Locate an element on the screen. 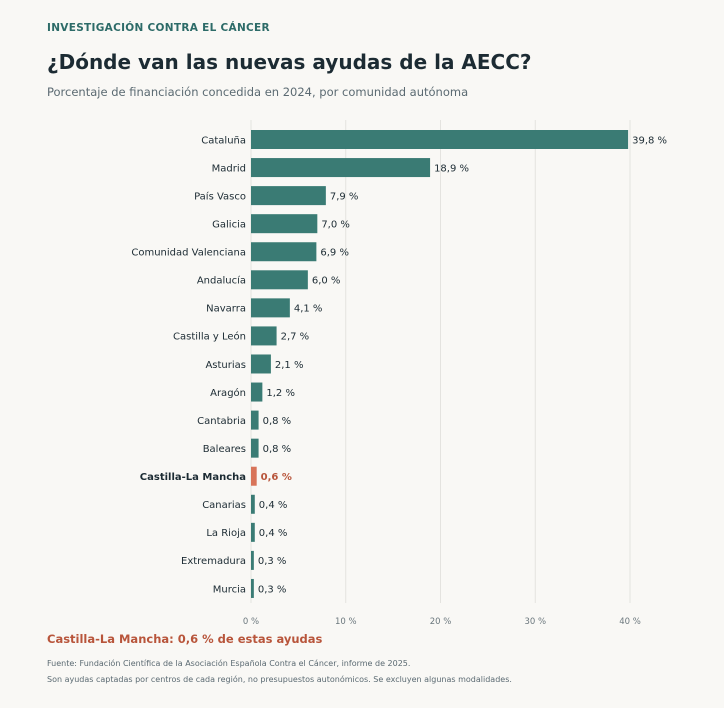 The width and height of the screenshot is (724, 708). x-tick-label: 40 % is located at coordinates (630, 622).